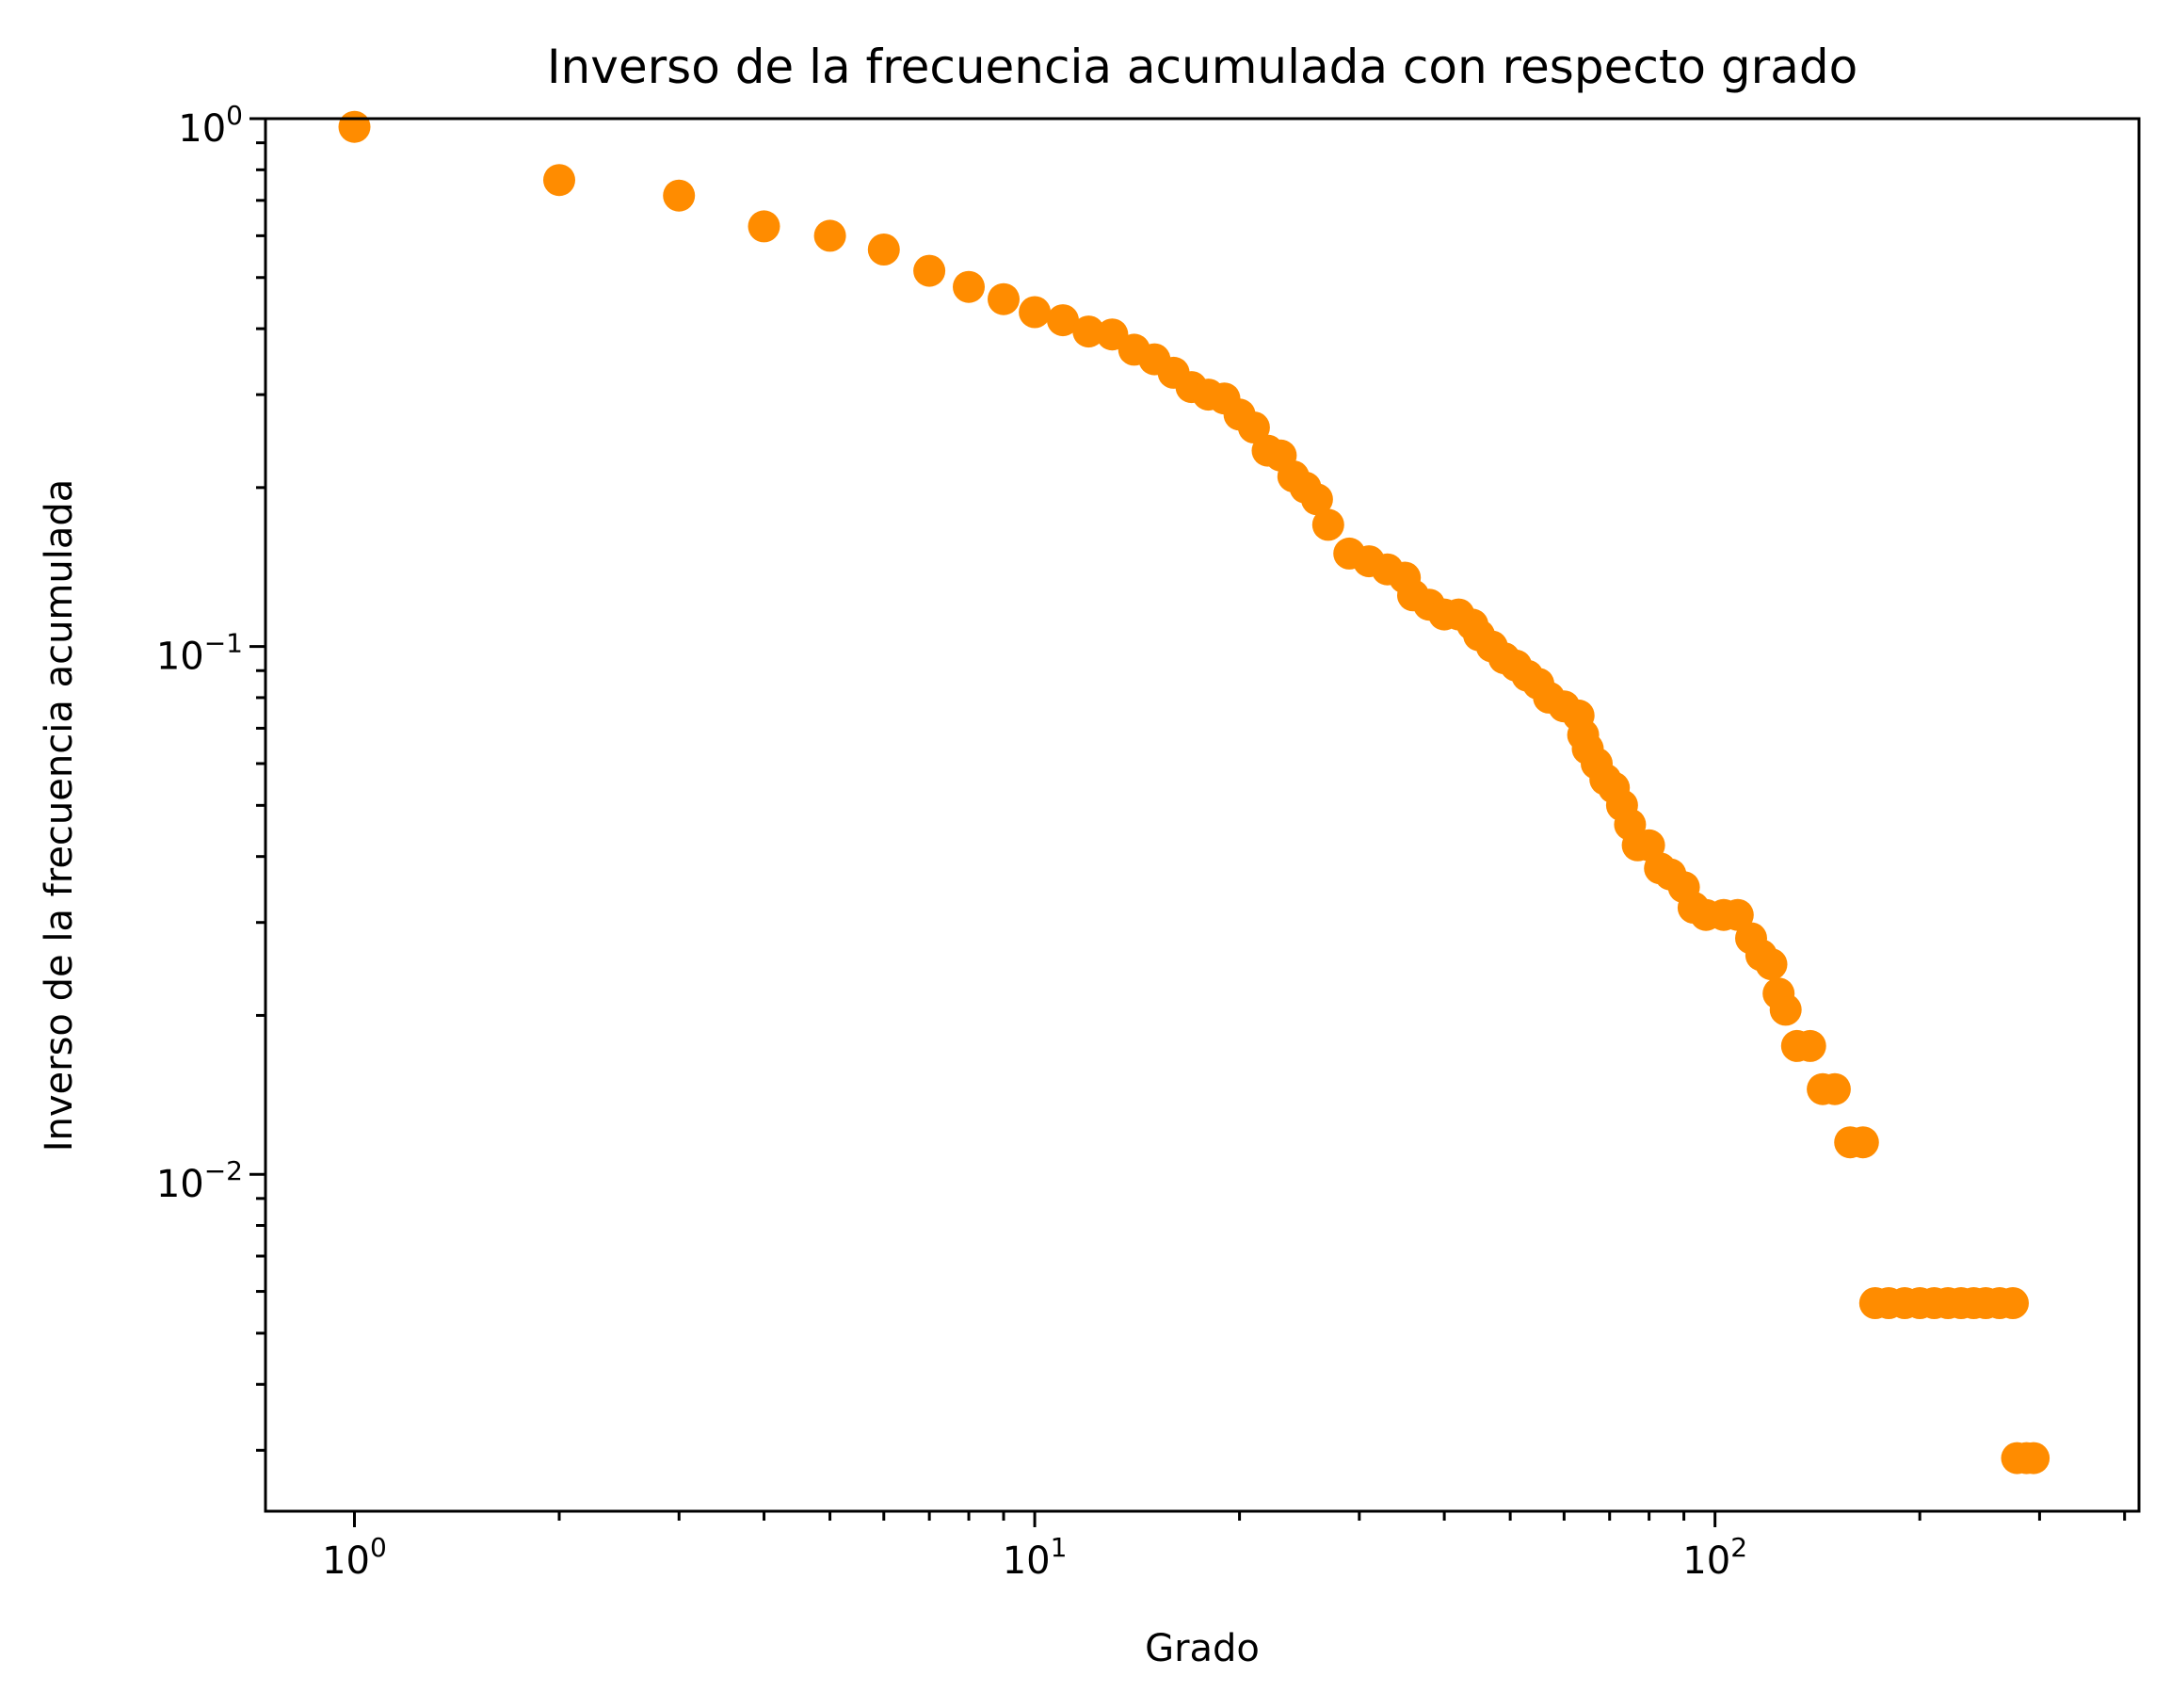 This screenshot has height=1708, width=2171. Describe the element at coordinates (1714, 1557) in the screenshot. I see `x-tick-label: 10²` at that location.